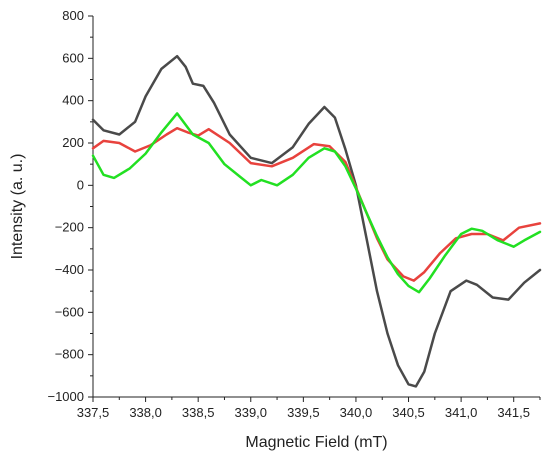 The height and width of the screenshot is (465, 550). I want to click on y-tick-label: −600, so click(69, 311).